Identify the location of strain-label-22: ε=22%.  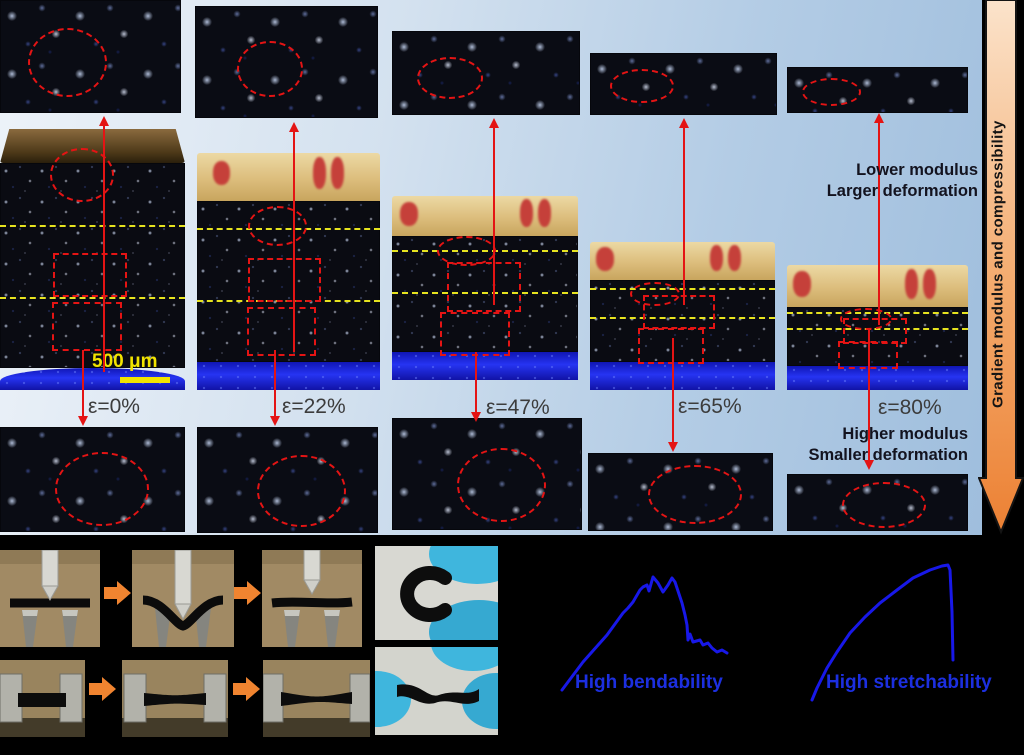
(314, 406).